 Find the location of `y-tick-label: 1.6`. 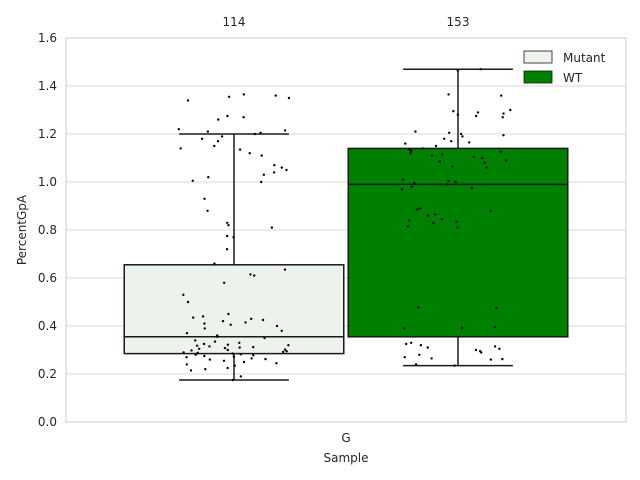

y-tick-label: 1.6 is located at coordinates (47, 38).